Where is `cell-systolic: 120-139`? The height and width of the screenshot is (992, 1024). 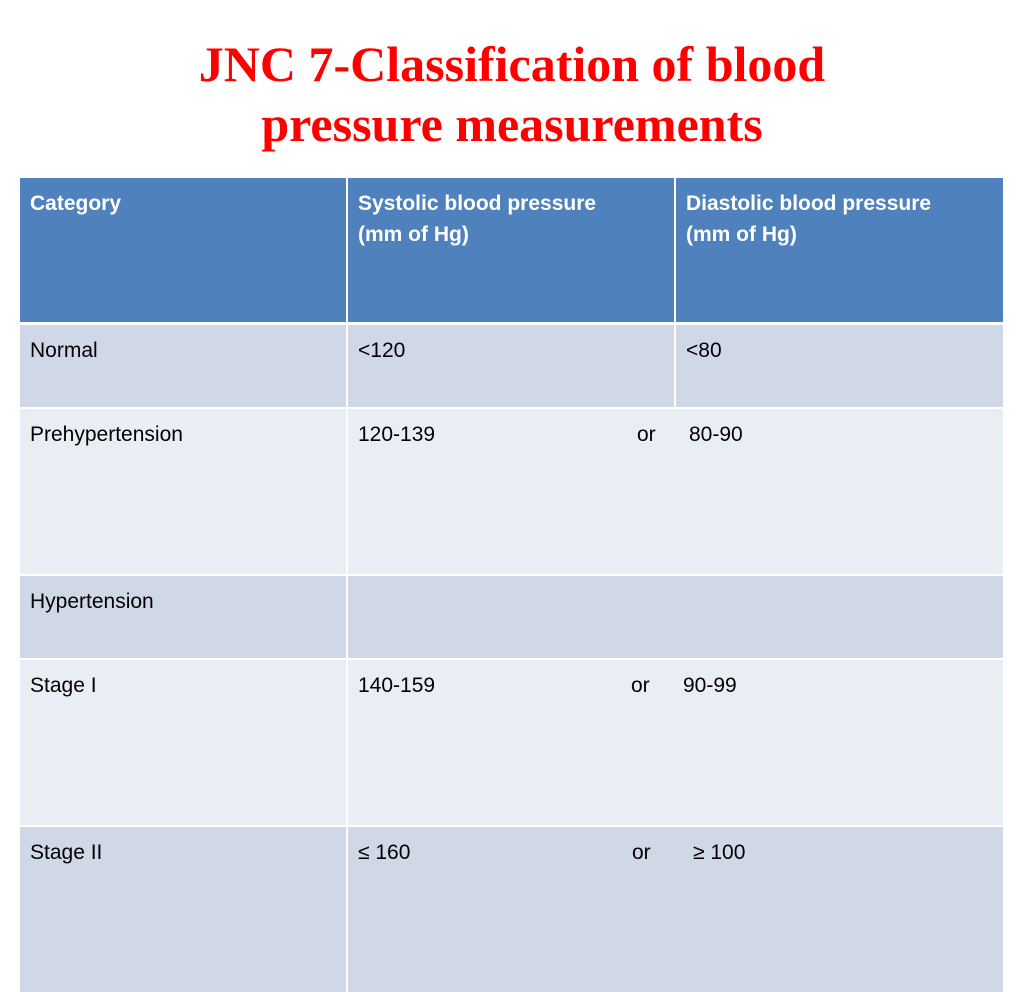 cell-systolic: 120-139 is located at coordinates (397, 434).